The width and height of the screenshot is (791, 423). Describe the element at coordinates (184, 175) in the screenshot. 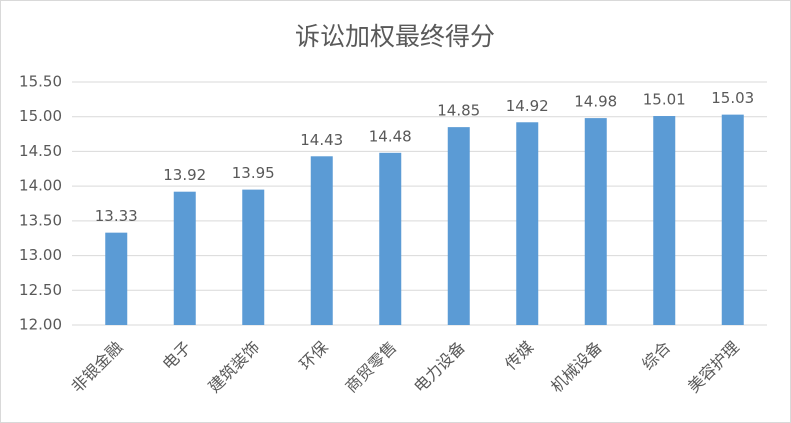

I see `data-label: 13.92` at that location.